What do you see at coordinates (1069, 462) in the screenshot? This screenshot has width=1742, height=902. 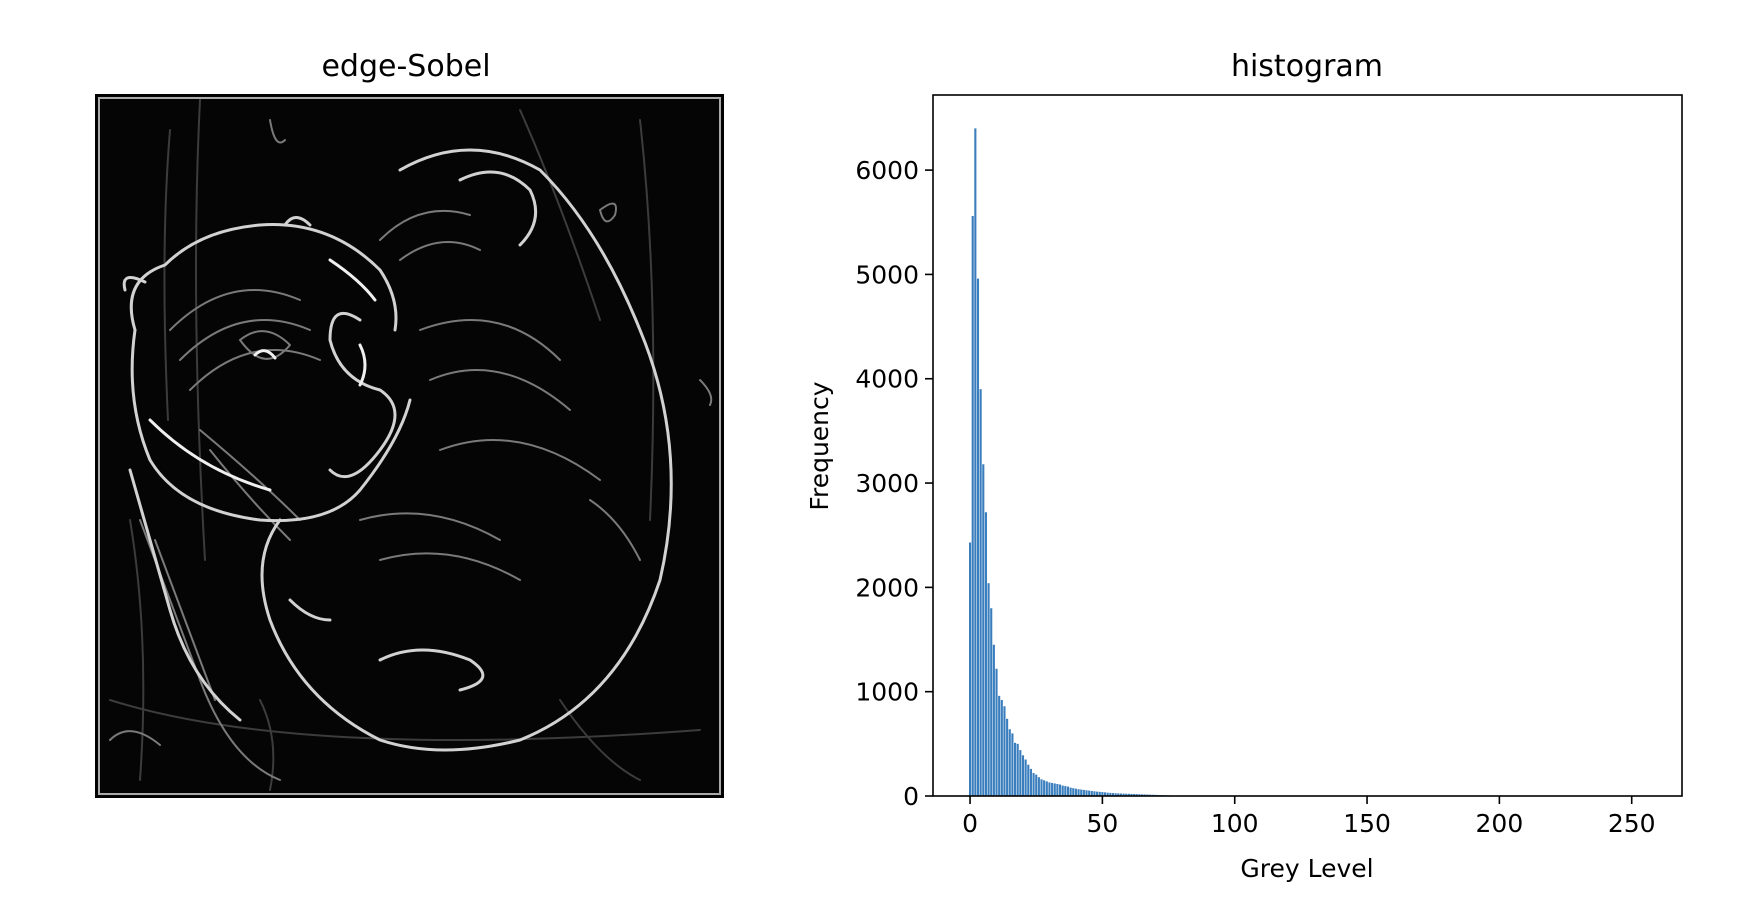 I see `histogram-bars` at bounding box center [1069, 462].